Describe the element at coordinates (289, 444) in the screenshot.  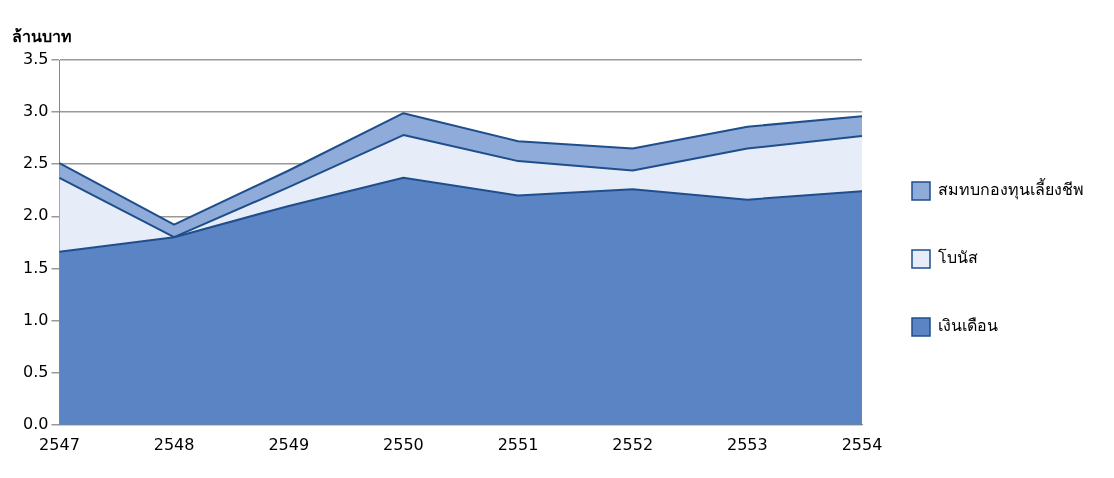
I see `x-tick-label: 2549` at that location.